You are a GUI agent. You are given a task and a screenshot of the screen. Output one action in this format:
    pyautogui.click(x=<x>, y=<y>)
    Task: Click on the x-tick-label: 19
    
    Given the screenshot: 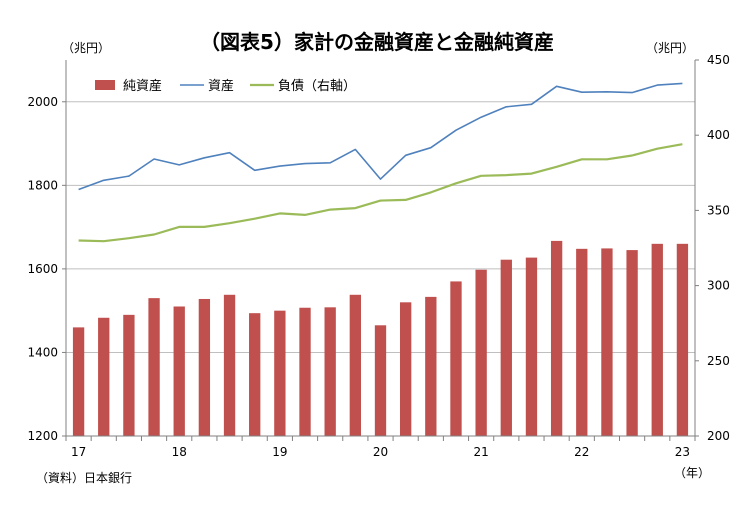 What is the action you would take?
    pyautogui.click(x=279, y=452)
    